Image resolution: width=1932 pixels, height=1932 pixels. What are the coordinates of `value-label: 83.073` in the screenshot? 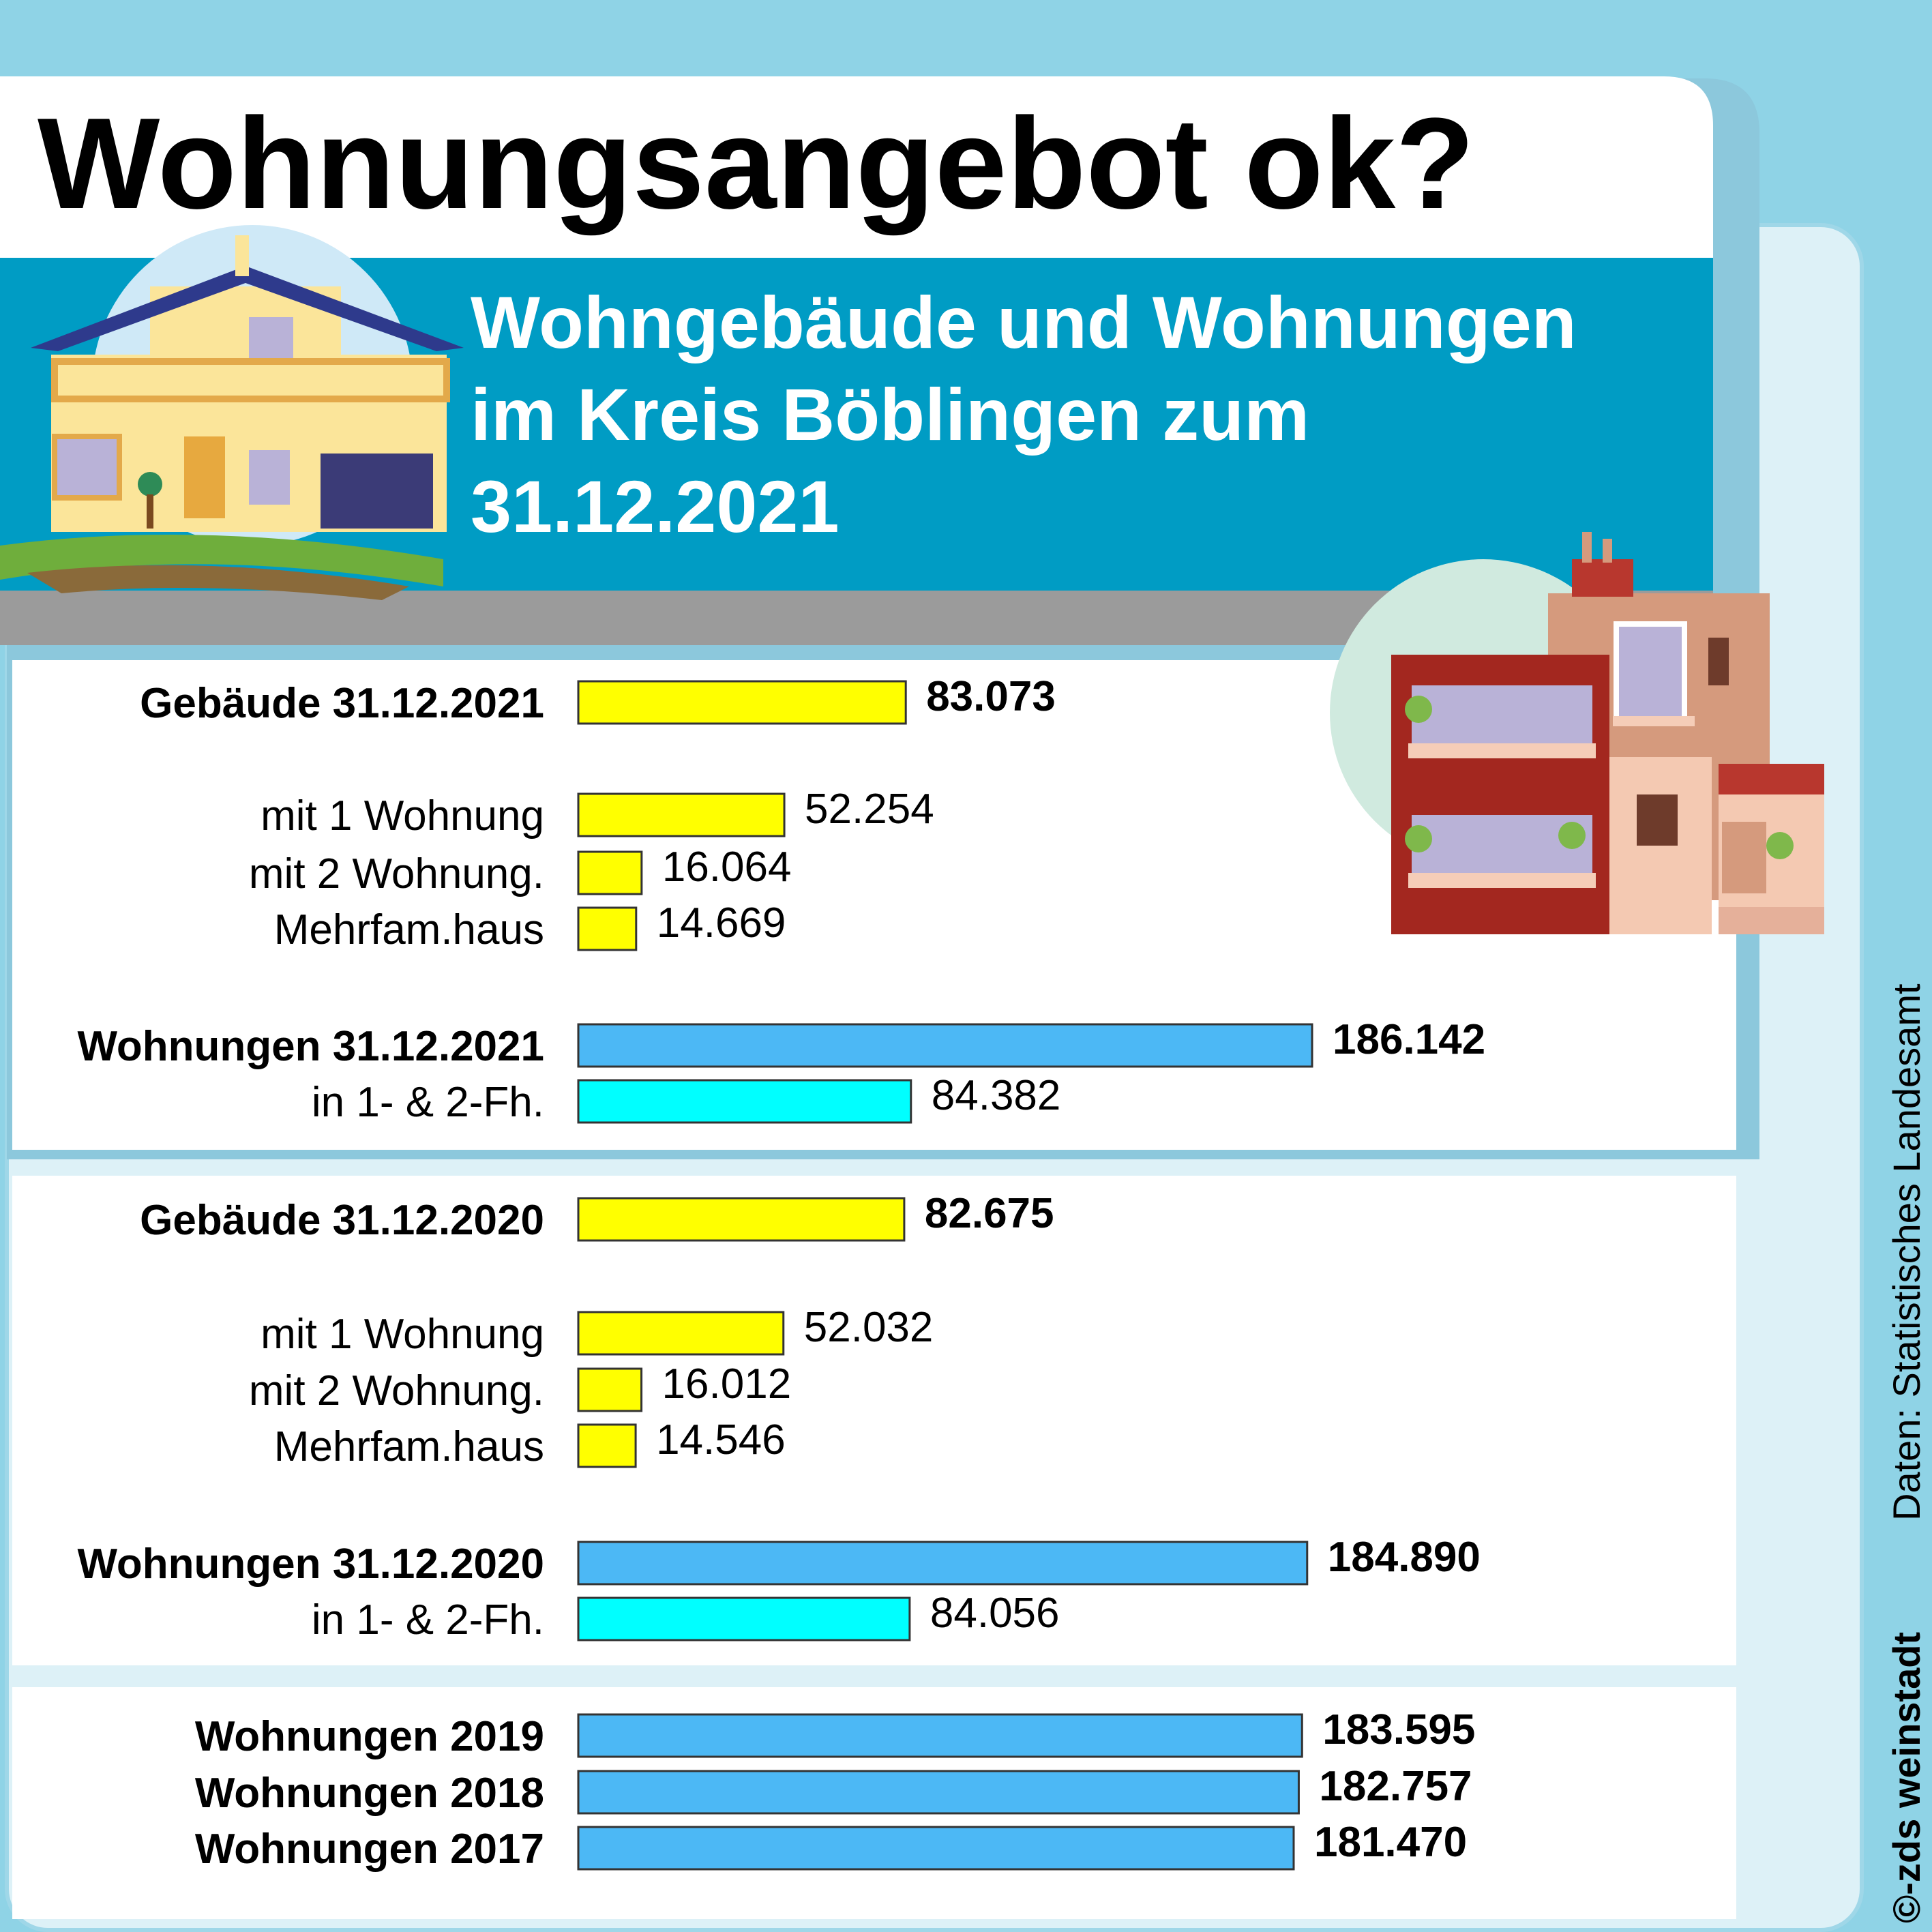 It's located at (991, 696).